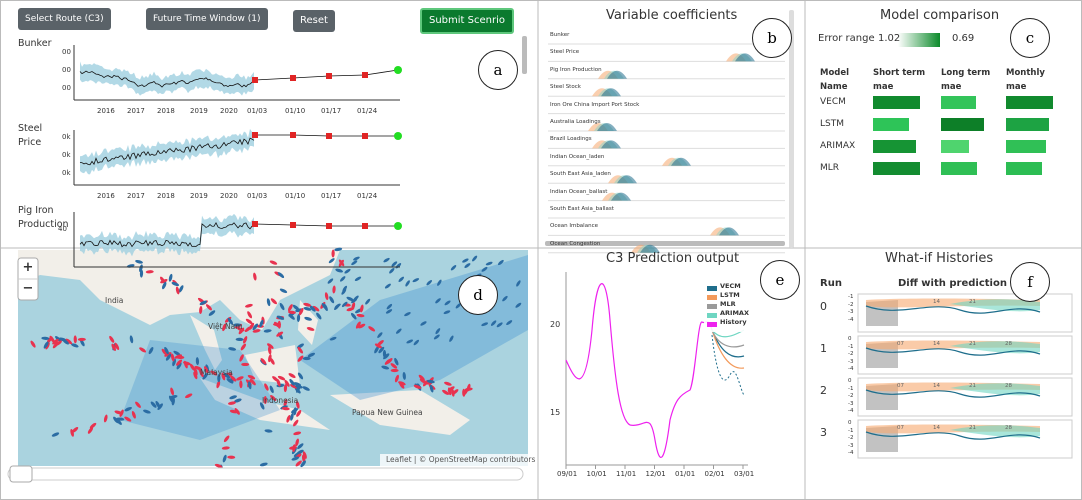  What do you see at coordinates (575, 243) in the screenshot?
I see `variable-label: Ocean Congestion` at bounding box center [575, 243].